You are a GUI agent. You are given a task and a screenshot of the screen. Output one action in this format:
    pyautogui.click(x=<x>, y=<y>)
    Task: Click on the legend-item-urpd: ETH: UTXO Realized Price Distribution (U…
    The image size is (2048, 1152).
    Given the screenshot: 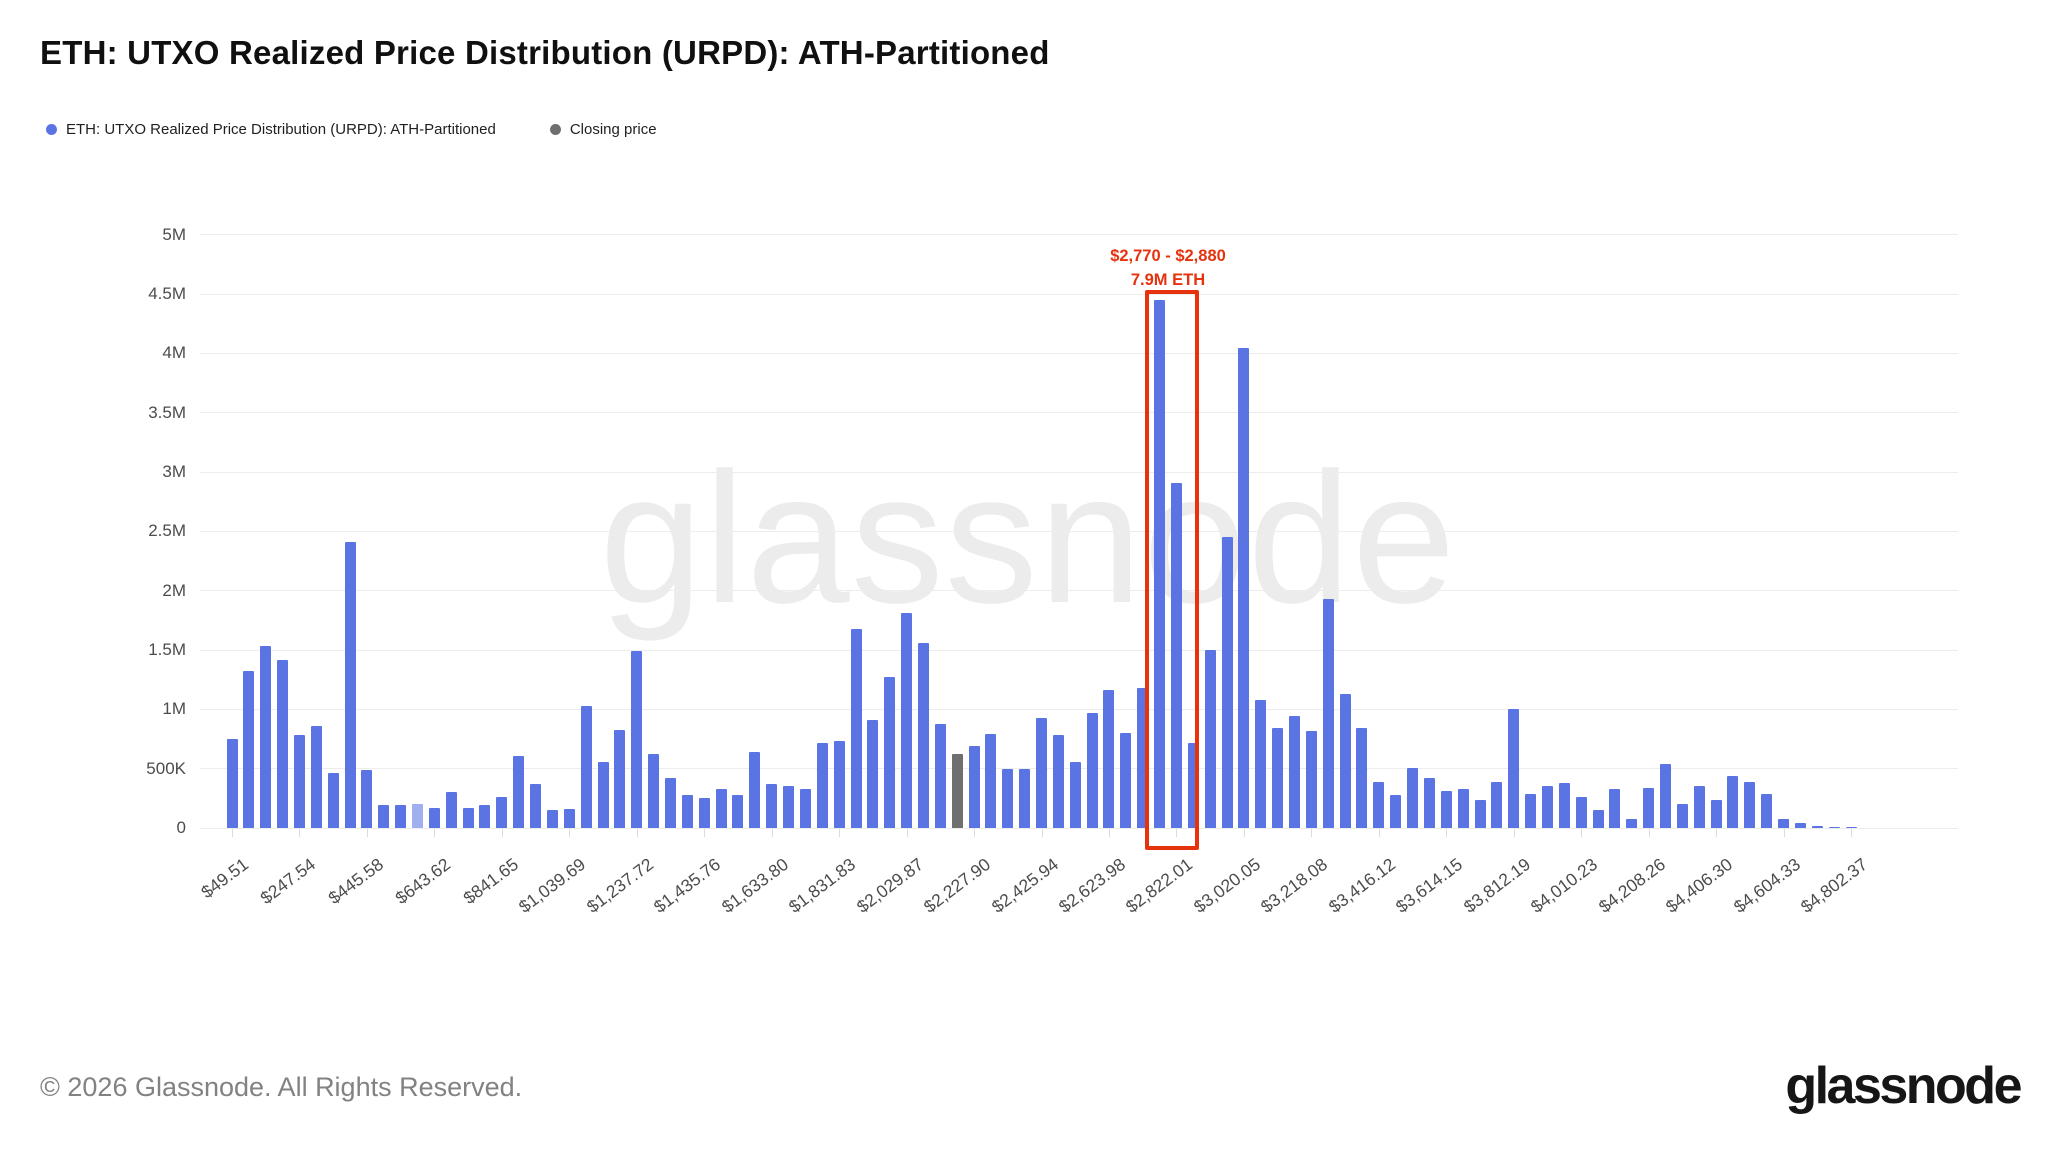 What is the action you would take?
    pyautogui.click(x=271, y=129)
    